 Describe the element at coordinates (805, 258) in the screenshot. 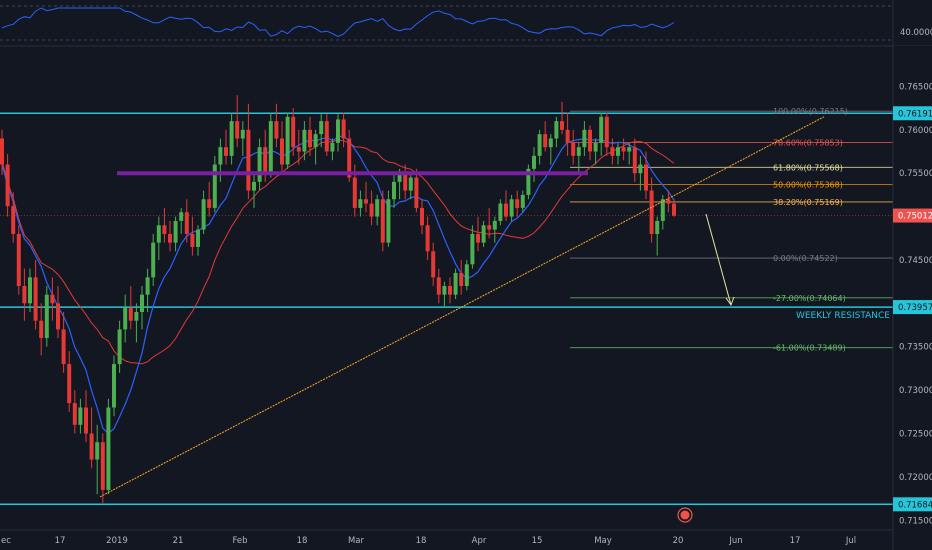

I see `fib-level-label: 0.00%(0.74522)` at that location.